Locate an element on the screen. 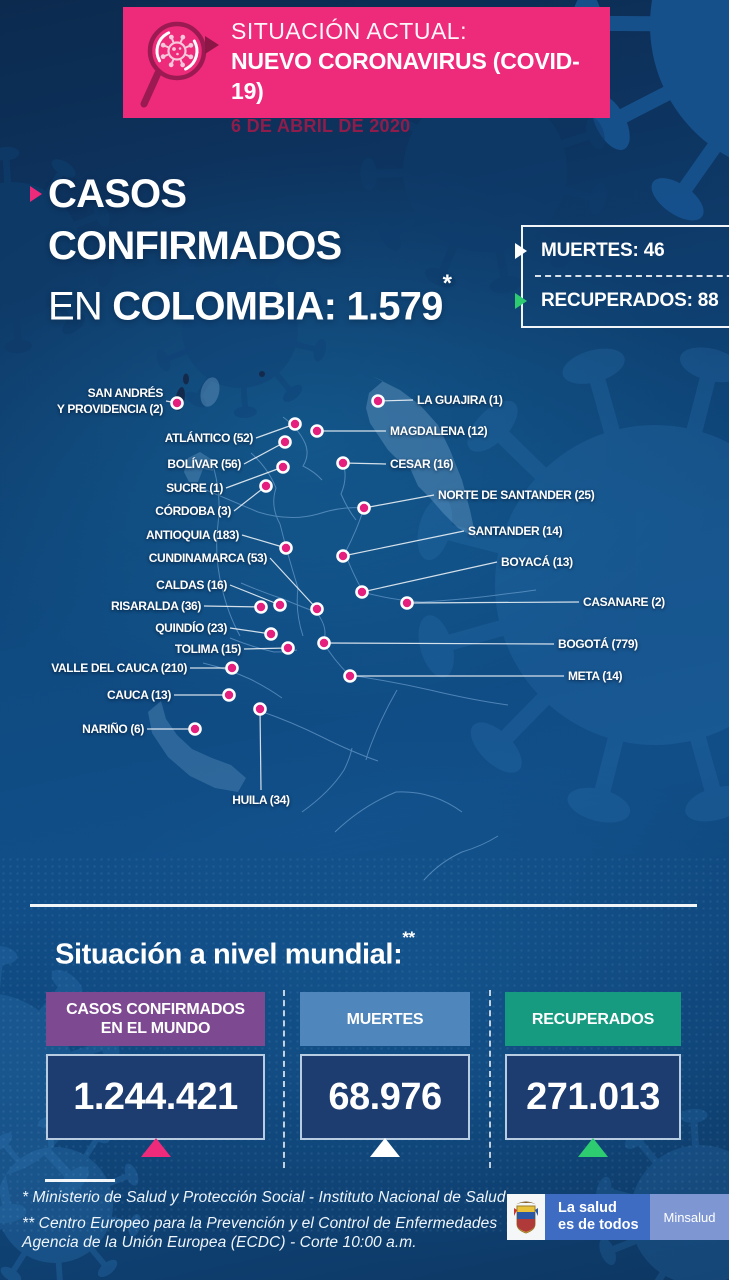 This screenshot has height=1280, width=729. confirmed-asterisk: * is located at coordinates (447, 283).